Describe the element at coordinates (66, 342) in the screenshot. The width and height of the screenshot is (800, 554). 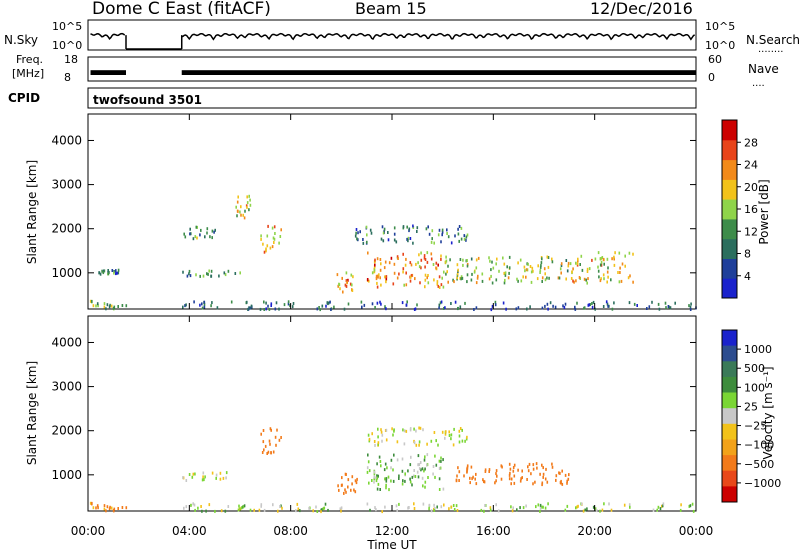
I see `y-tick-label: 4000` at that location.